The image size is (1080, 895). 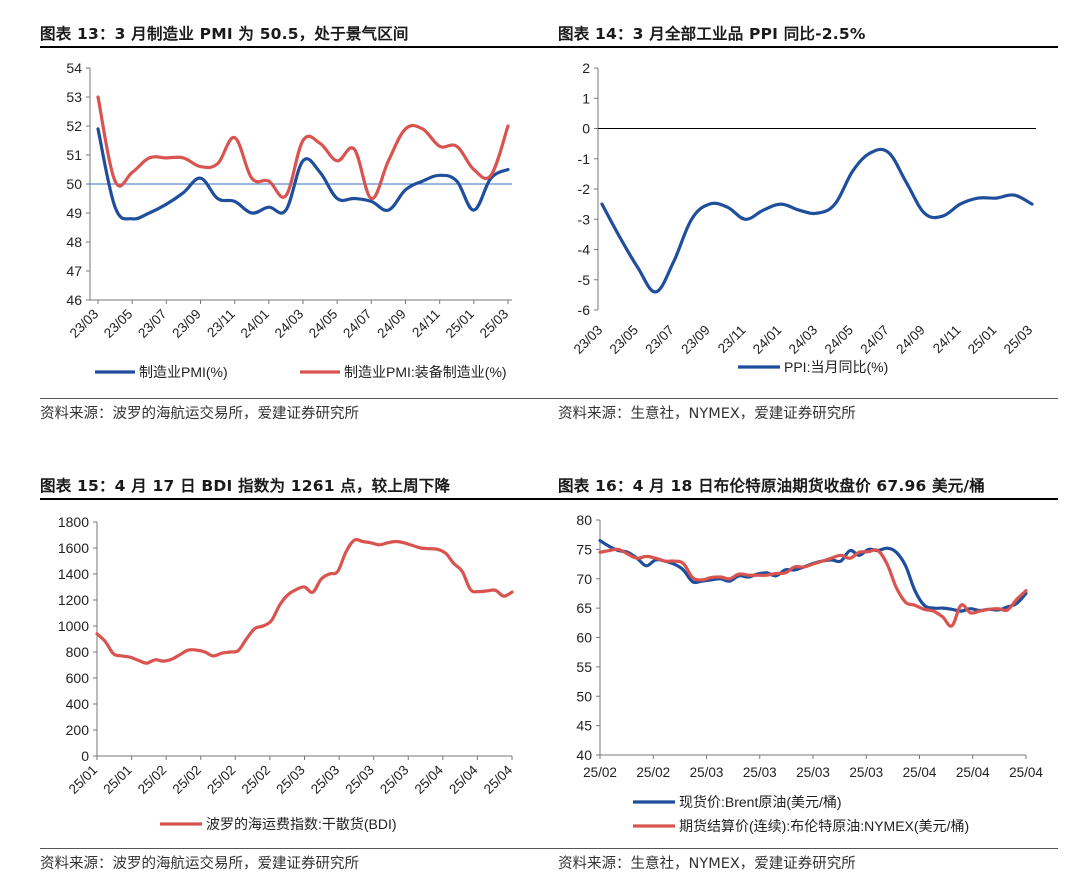 What do you see at coordinates (584, 549) in the screenshot?
I see `y-tick-label: 75` at bounding box center [584, 549].